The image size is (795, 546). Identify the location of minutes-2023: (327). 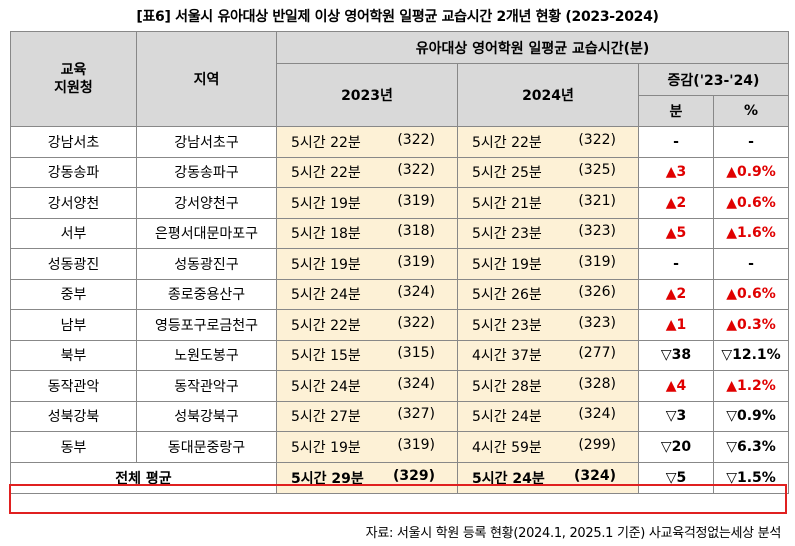
(416, 414).